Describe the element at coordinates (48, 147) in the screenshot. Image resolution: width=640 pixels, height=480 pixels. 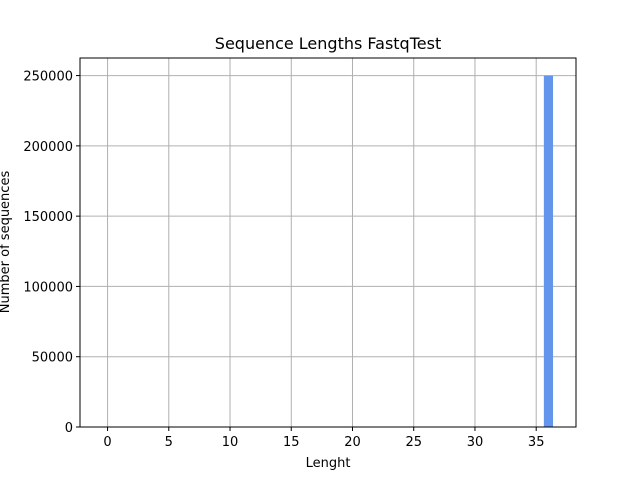
I see `y-tick-label: 200000` at that location.